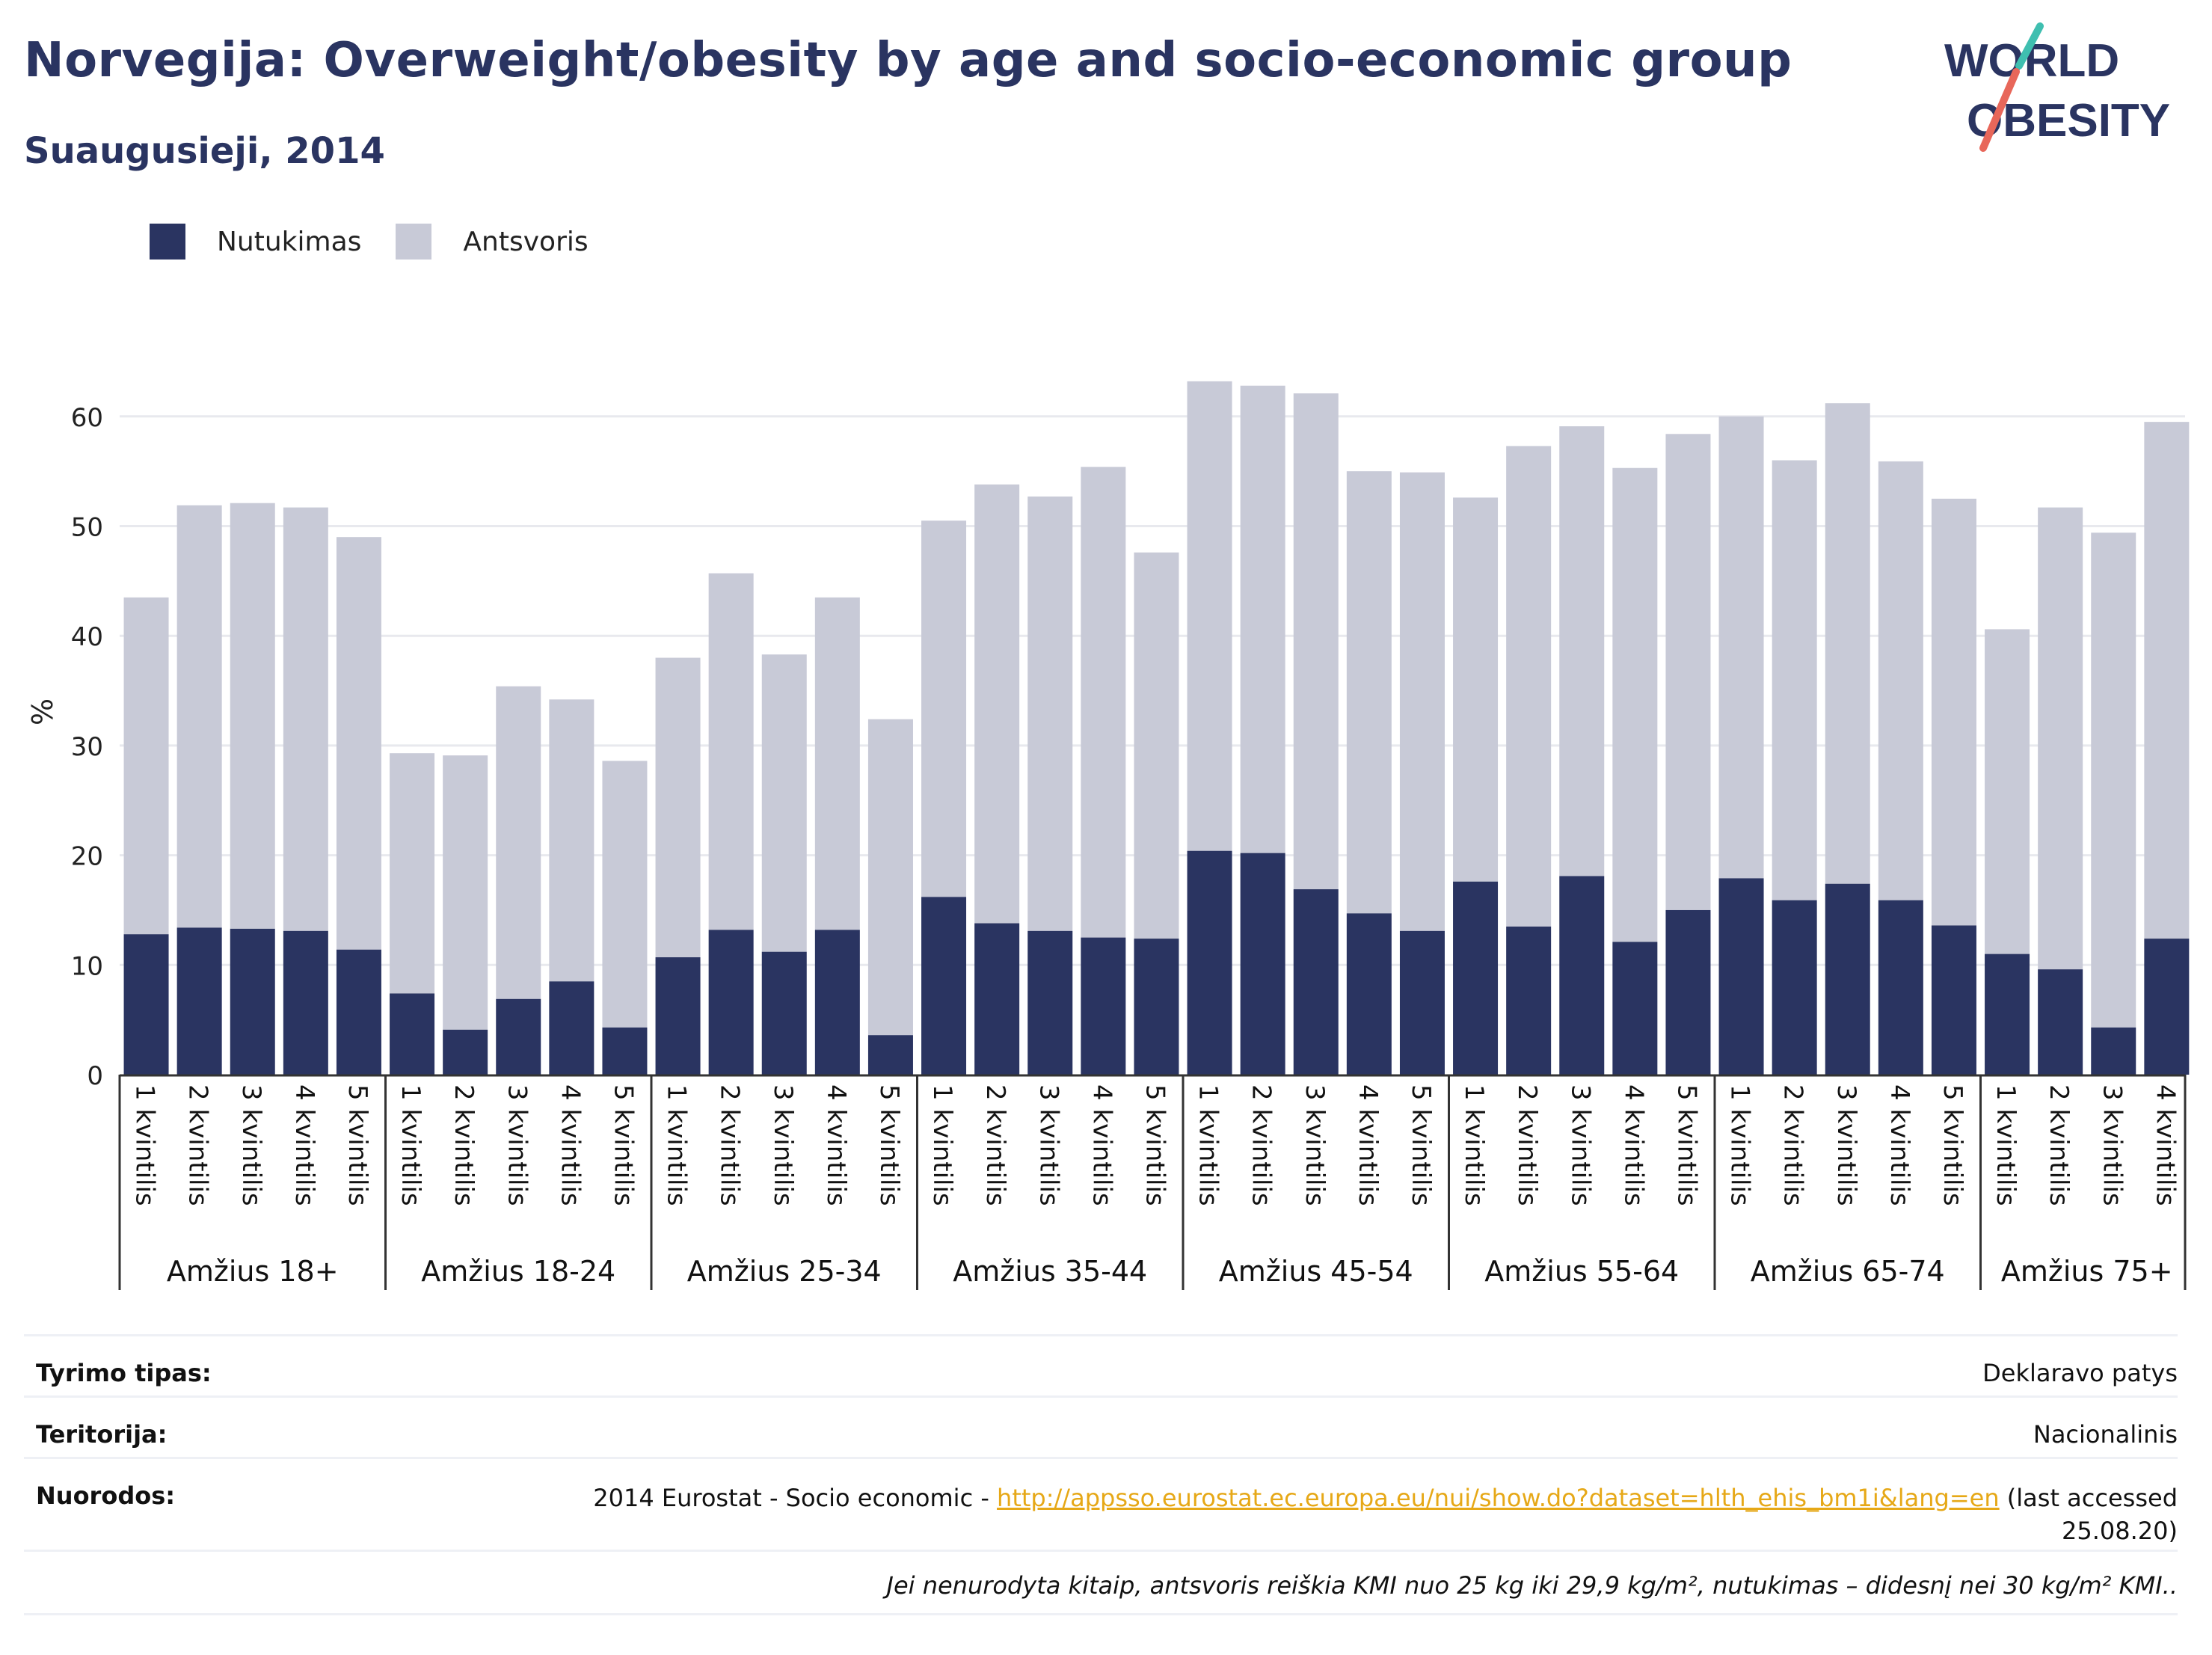  What do you see at coordinates (167, 242) in the screenshot?
I see `legend-swatch-obesity` at bounding box center [167, 242].